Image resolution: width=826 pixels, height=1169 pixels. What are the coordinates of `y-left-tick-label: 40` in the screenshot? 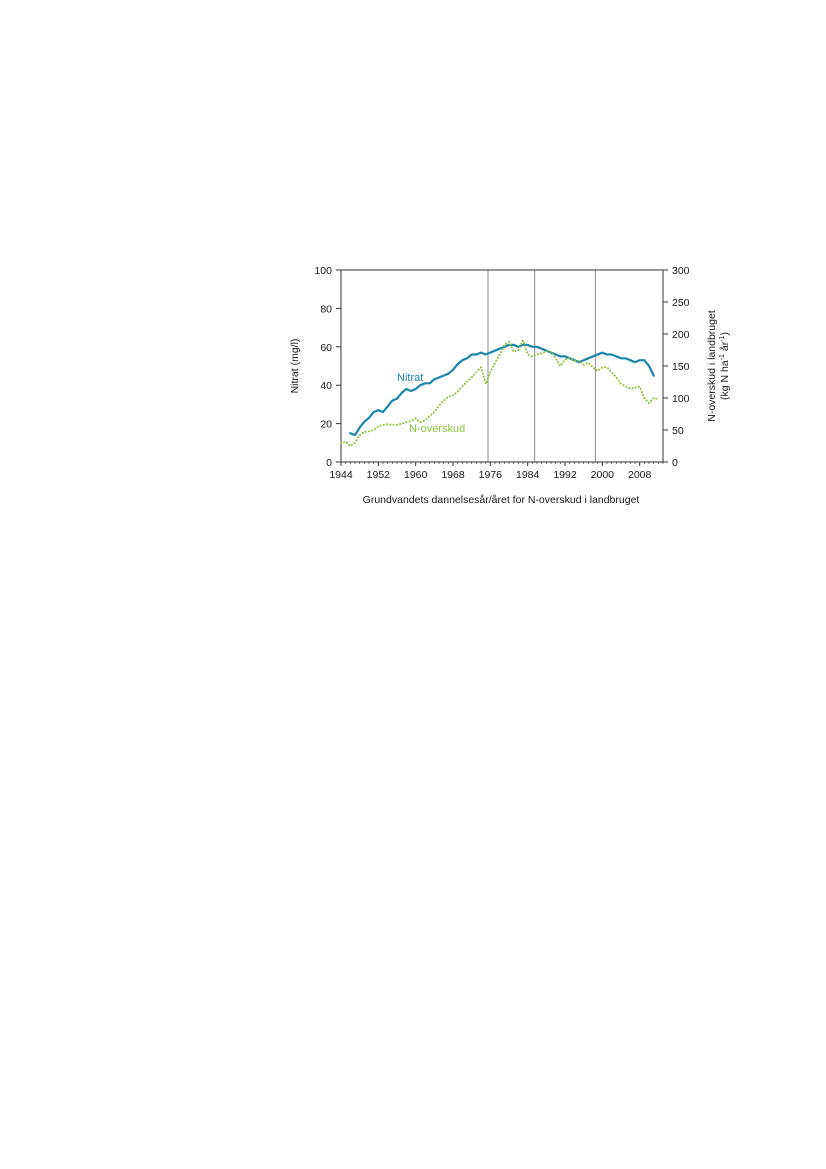 It's located at (326, 386).